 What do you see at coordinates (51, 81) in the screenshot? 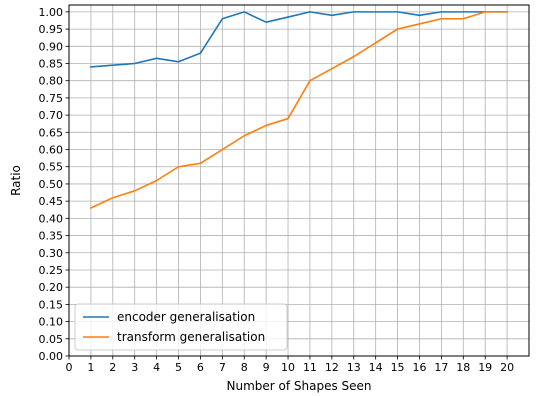
I see `y-tick-label: 0.80` at bounding box center [51, 81].